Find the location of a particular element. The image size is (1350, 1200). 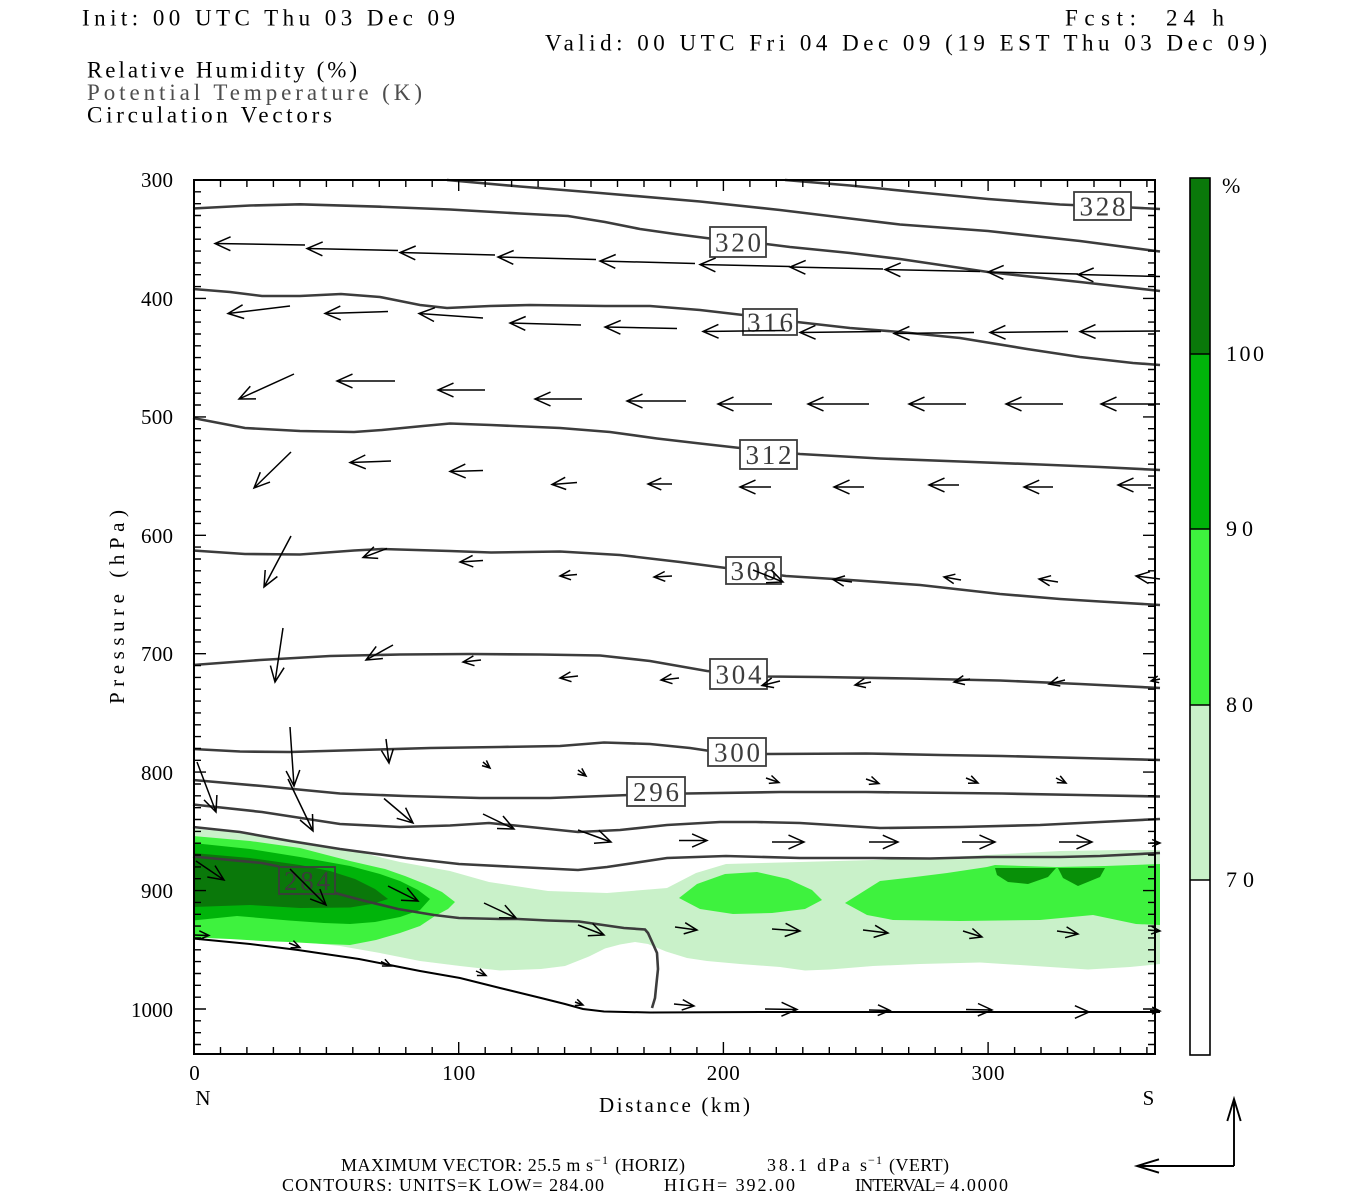

svg-text: HIGH= 392.00 is located at coordinates (729, 1185).